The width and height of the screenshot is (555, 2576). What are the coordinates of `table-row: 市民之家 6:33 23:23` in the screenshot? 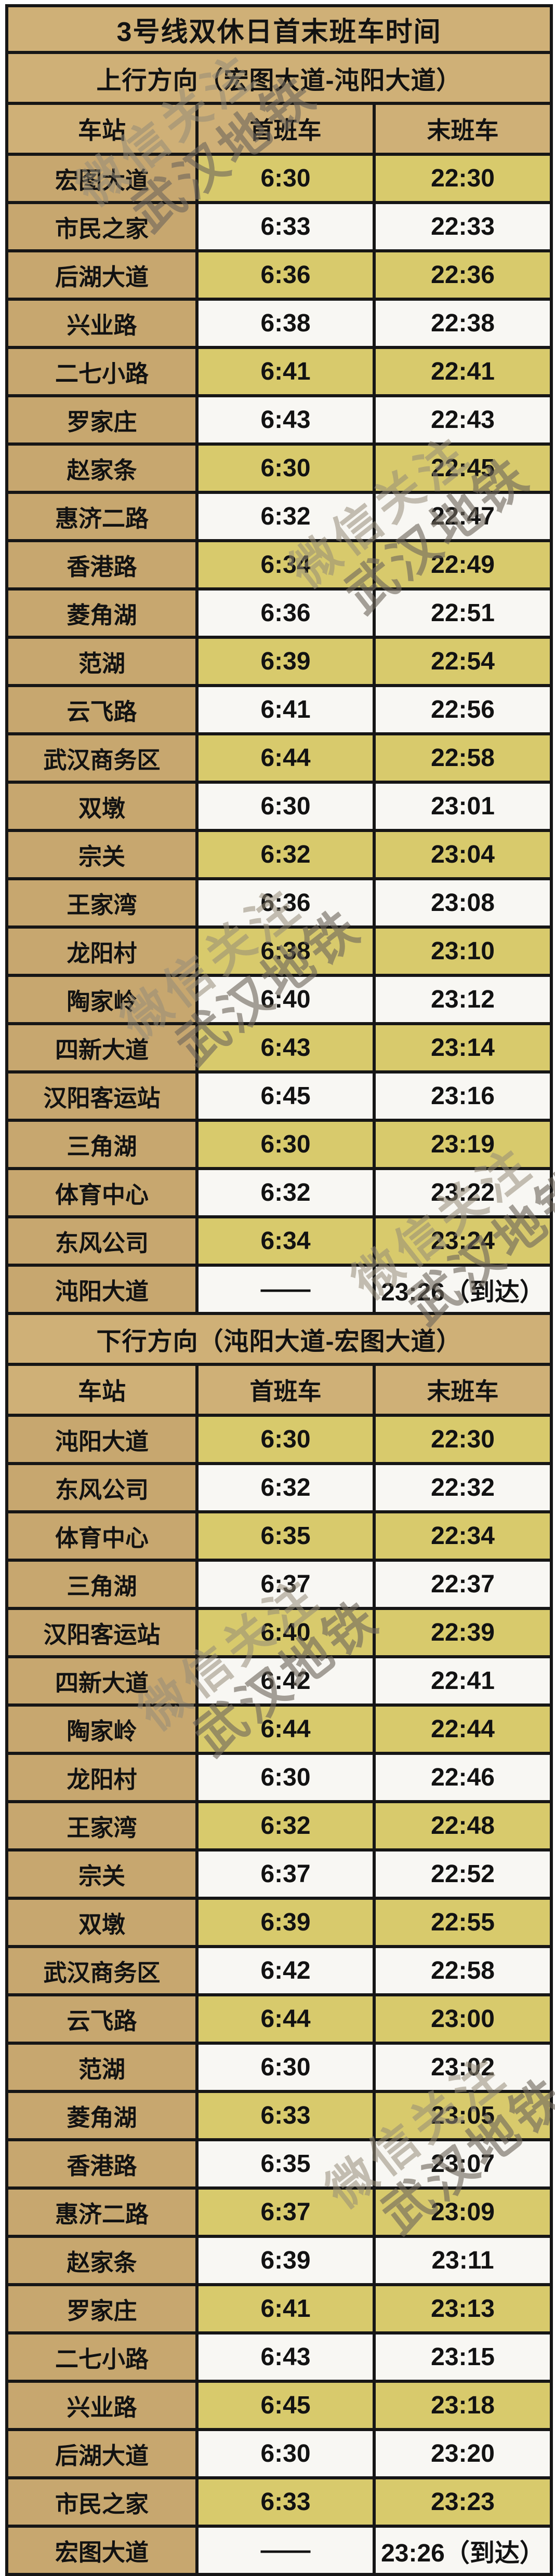 It's located at (279, 2502).